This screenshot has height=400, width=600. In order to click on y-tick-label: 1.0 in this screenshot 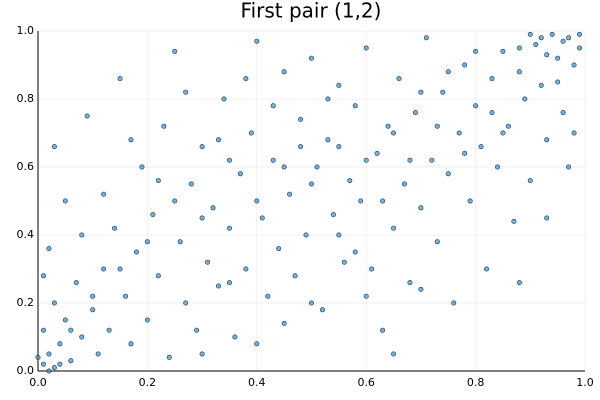, I will do `click(26, 30)`.